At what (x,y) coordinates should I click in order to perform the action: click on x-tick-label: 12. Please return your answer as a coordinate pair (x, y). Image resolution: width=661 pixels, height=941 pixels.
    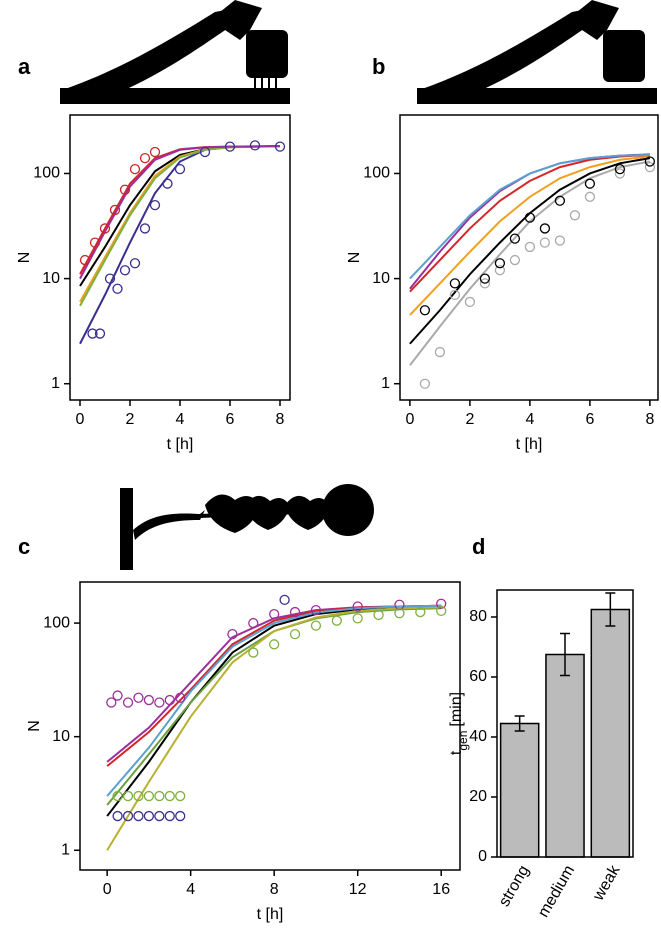
    Looking at the image, I should click on (358, 889).